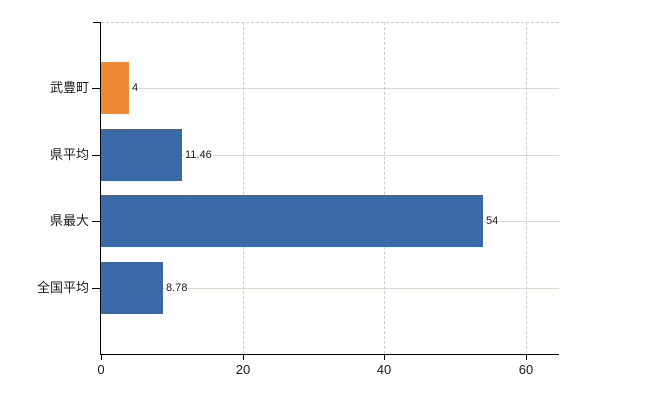 Image resolution: width=650 pixels, height=400 pixels. Describe the element at coordinates (330, 22) in the screenshot. I see `plot-top-border` at that location.